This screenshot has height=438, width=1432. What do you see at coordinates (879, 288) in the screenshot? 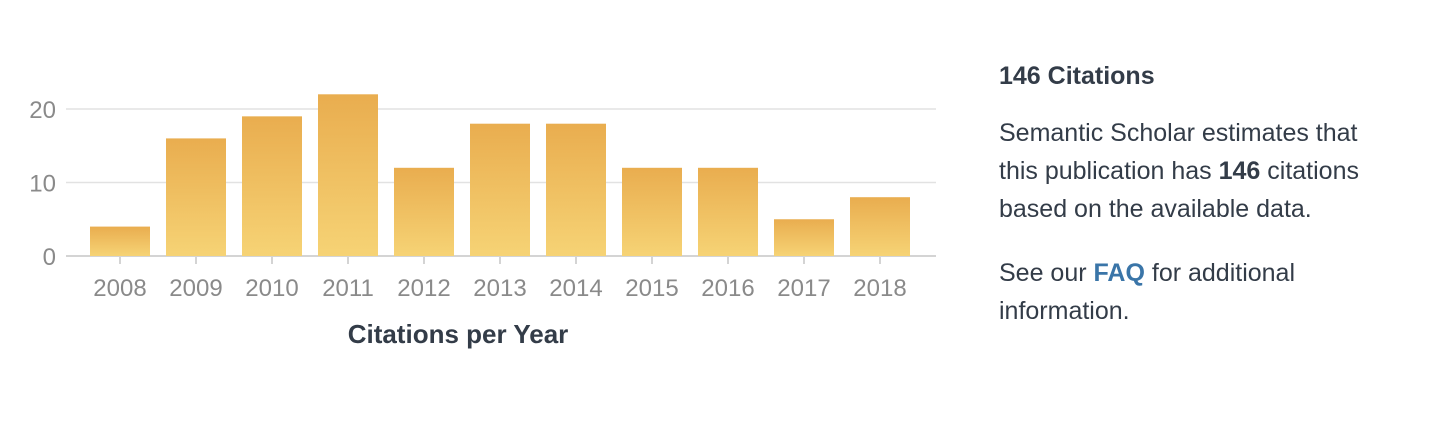
I see `x-tick-label: 2018` at bounding box center [879, 288].